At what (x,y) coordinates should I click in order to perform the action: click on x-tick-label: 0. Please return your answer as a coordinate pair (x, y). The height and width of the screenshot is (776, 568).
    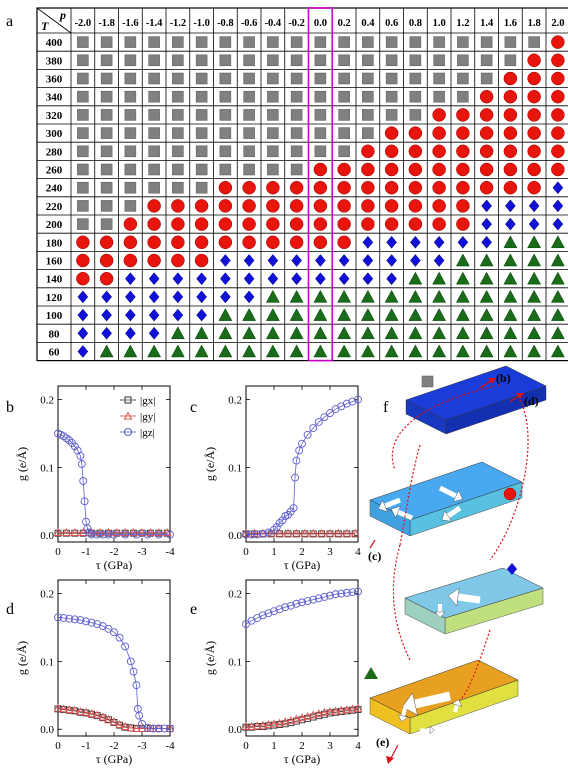
    Looking at the image, I should click on (58, 746).